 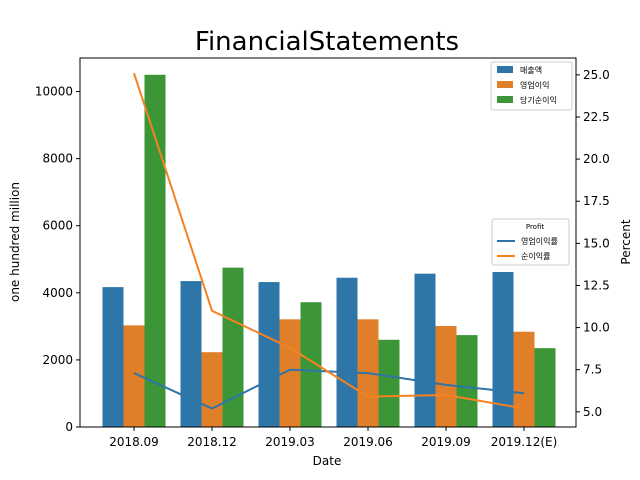 What do you see at coordinates (534, 85) in the screenshot?
I see `bar-legend-label: 영업이익` at bounding box center [534, 85].